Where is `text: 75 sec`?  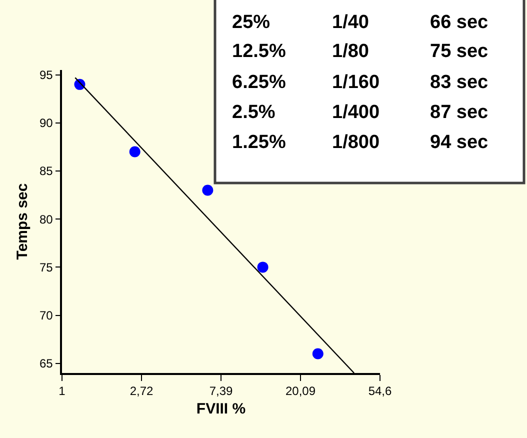
text: 75 sec is located at coordinates (459, 51).